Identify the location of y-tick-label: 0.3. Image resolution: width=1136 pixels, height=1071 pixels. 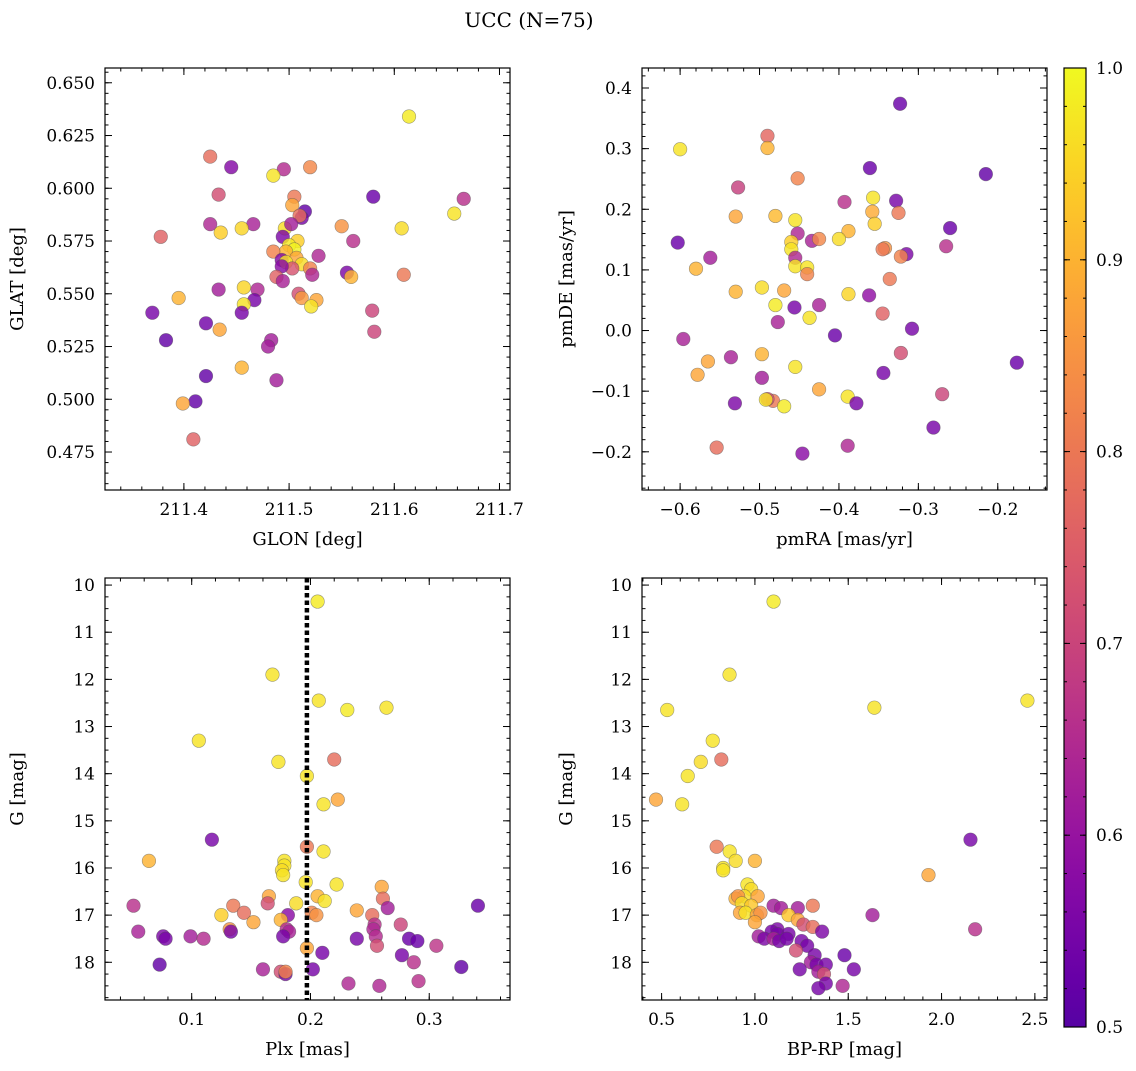
(618, 150).